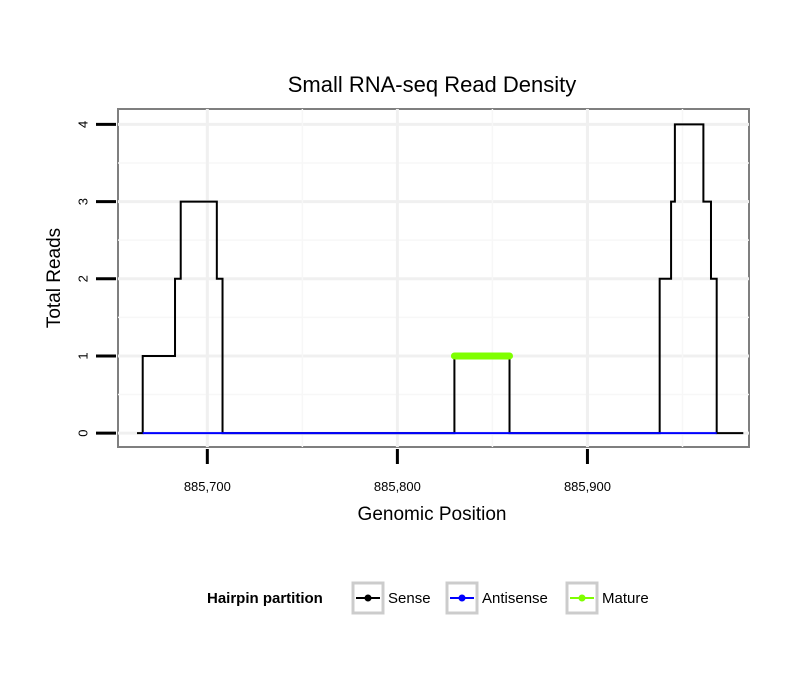 The image size is (810, 695). I want to click on legend-label: Antisense, so click(515, 598).